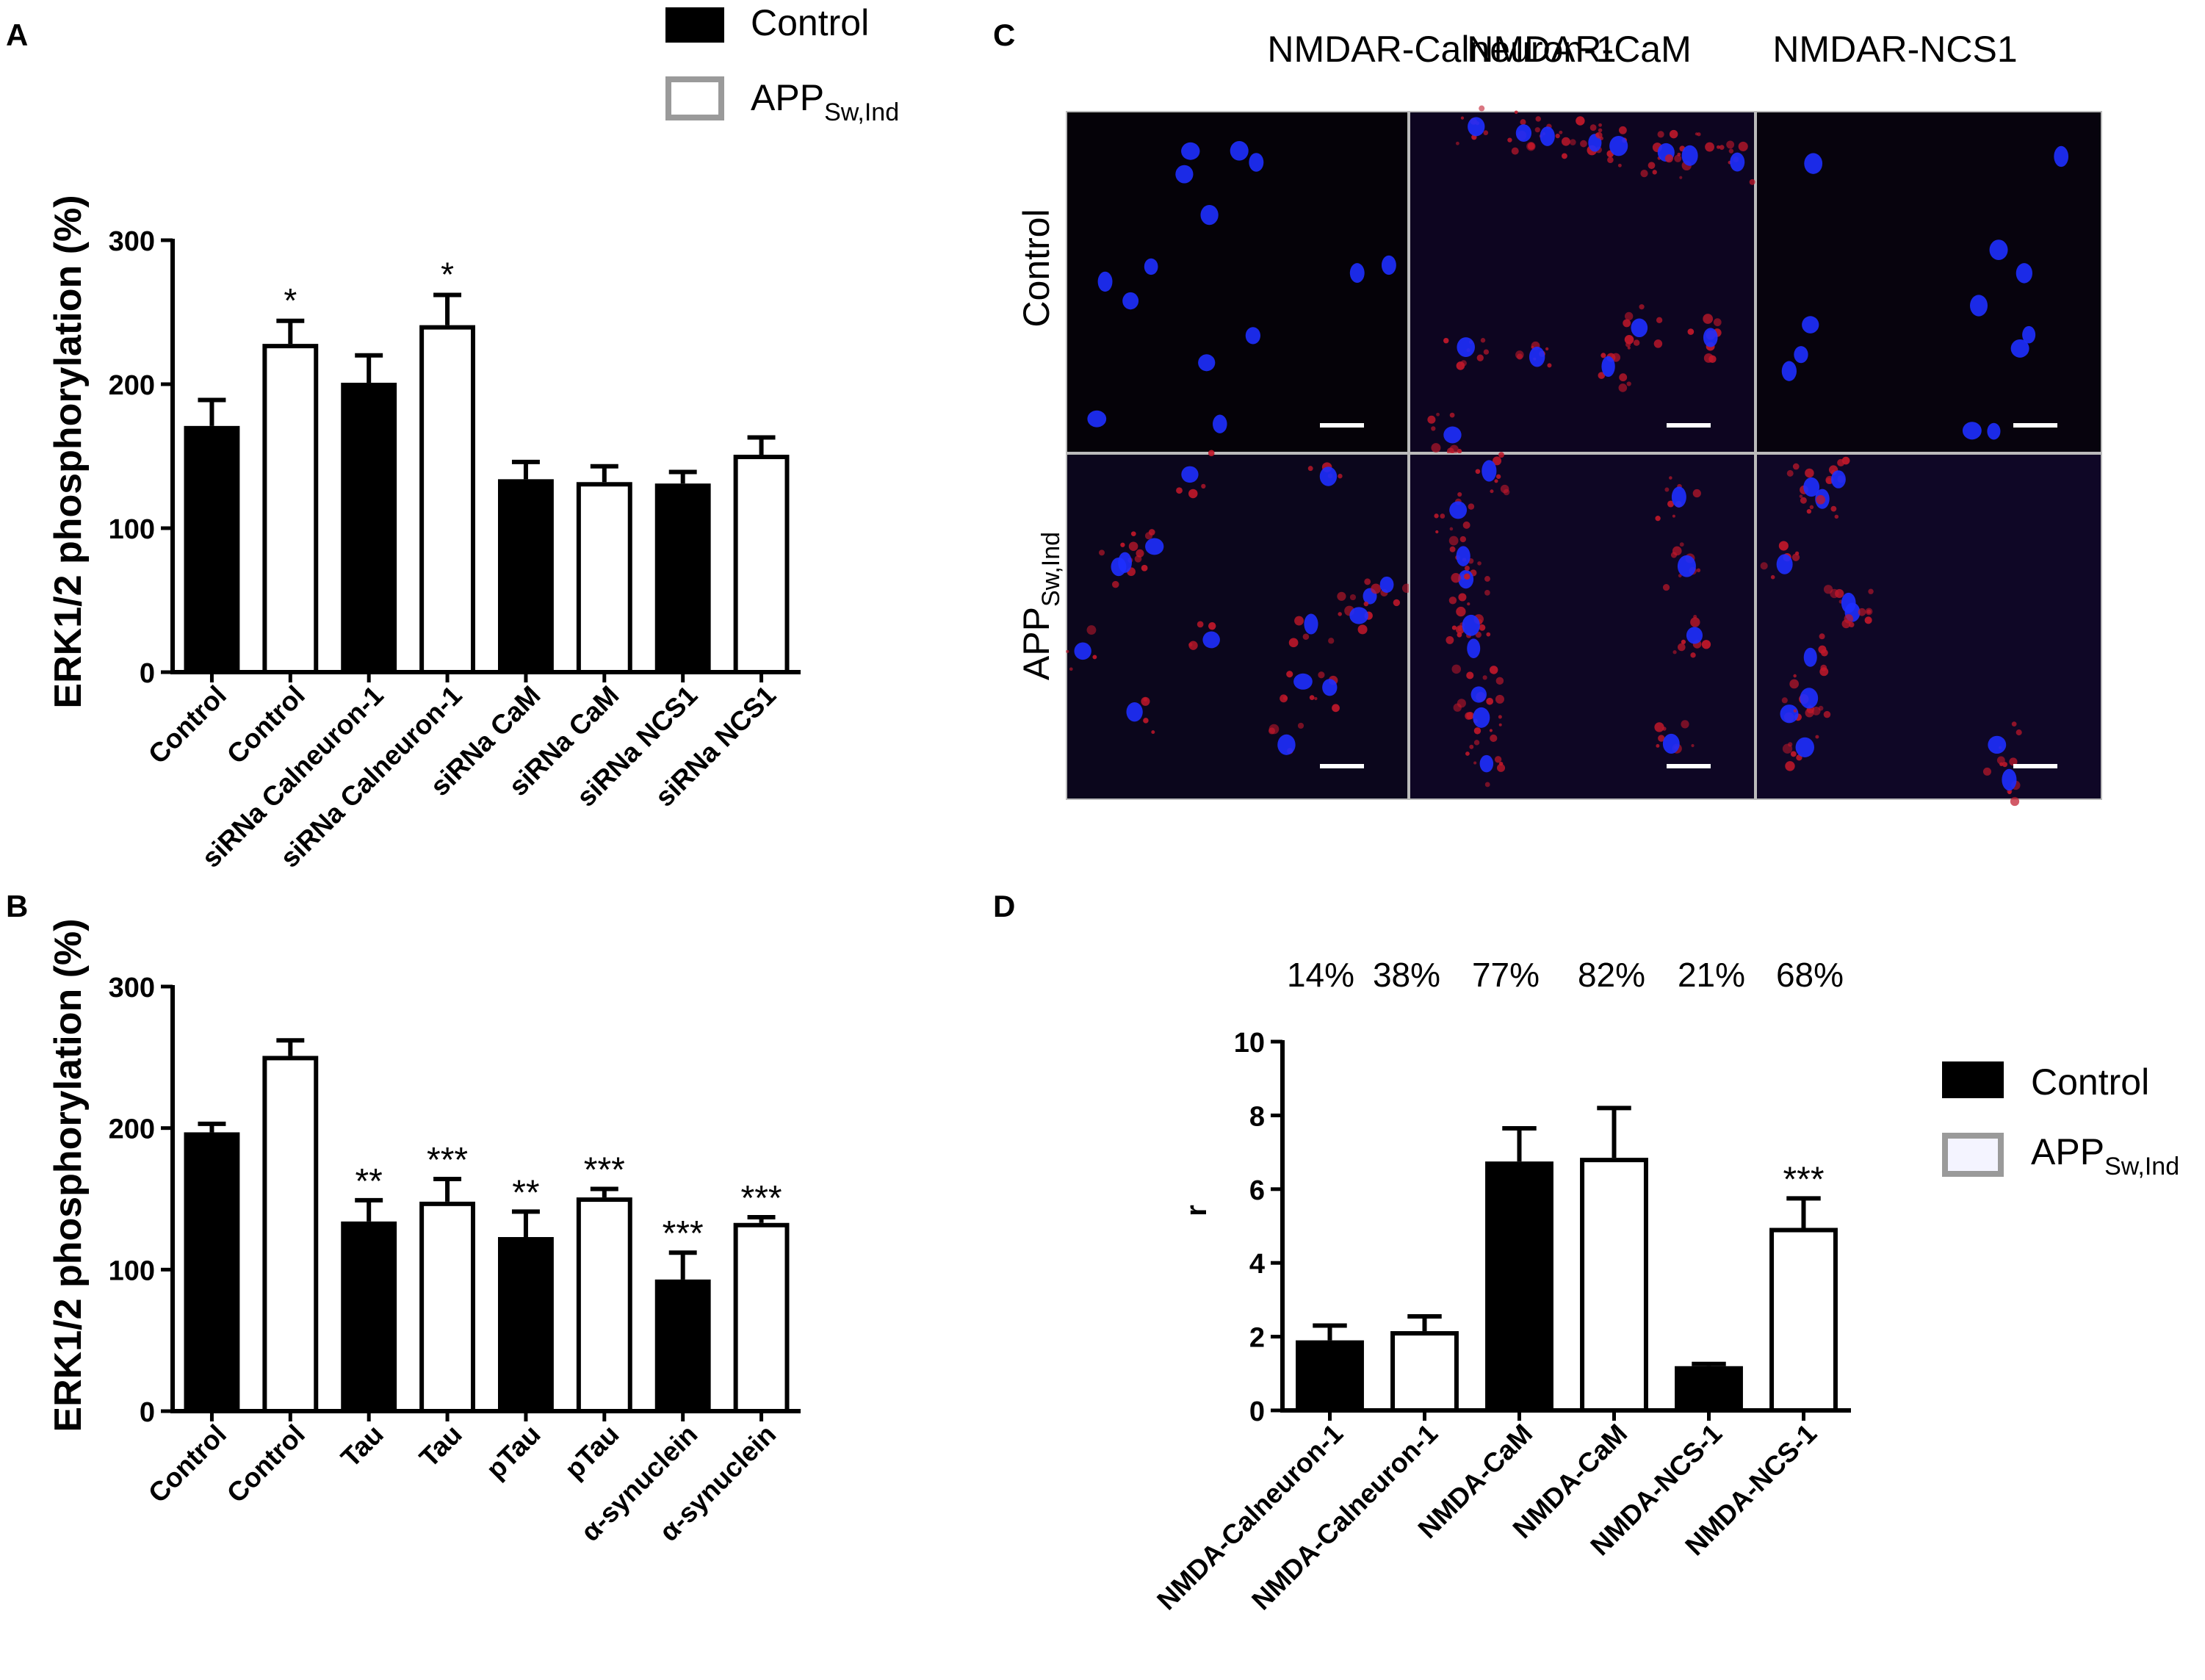  What do you see at coordinates (68, 1175) in the screenshot?
I see `y-axis-label-b: ERK1/2 phosphorylation (%)` at bounding box center [68, 1175].